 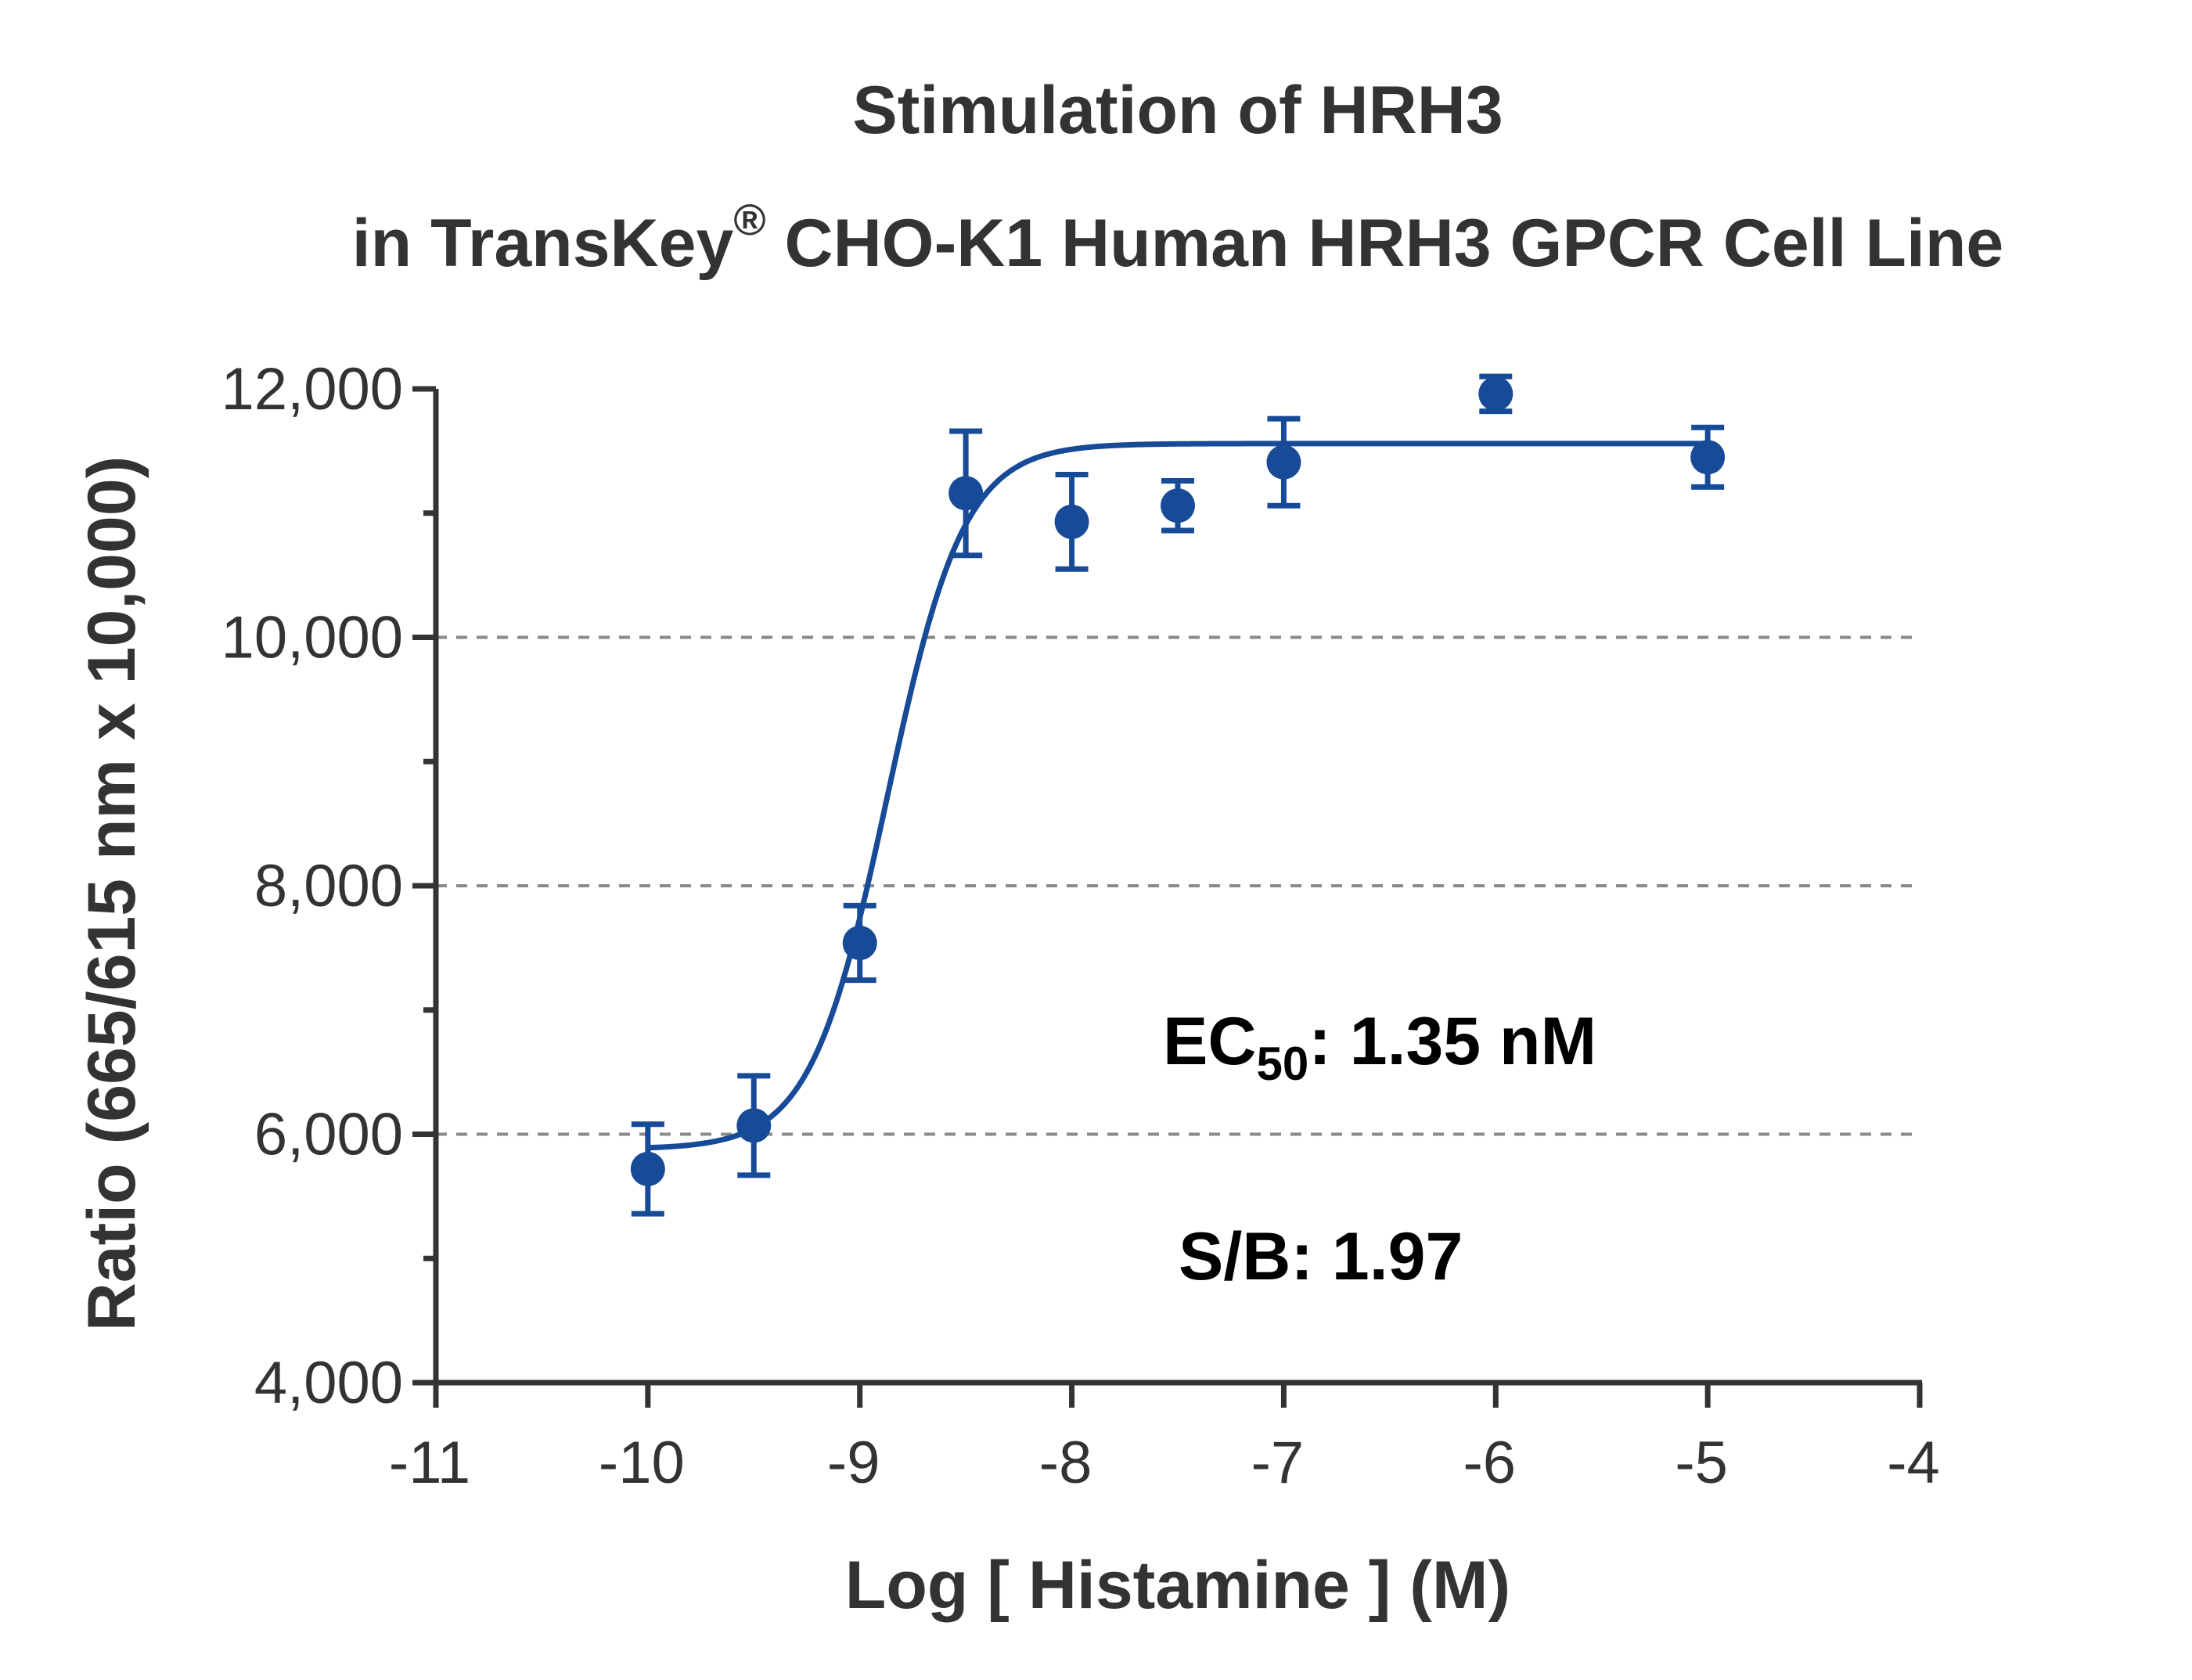 I want to click on chart-subtitle-prefix: in TransKey, so click(x=543, y=243).